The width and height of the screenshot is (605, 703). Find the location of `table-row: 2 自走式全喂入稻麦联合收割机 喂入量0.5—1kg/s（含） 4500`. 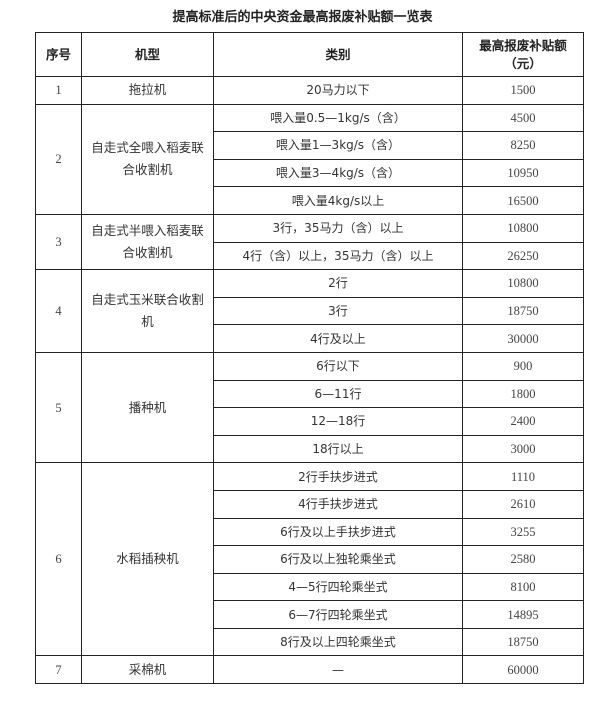

table-row: 2 自走式全喂入稻麦联合收割机 喂入量0.5—1kg/s（含） 4500 is located at coordinates (309, 159).